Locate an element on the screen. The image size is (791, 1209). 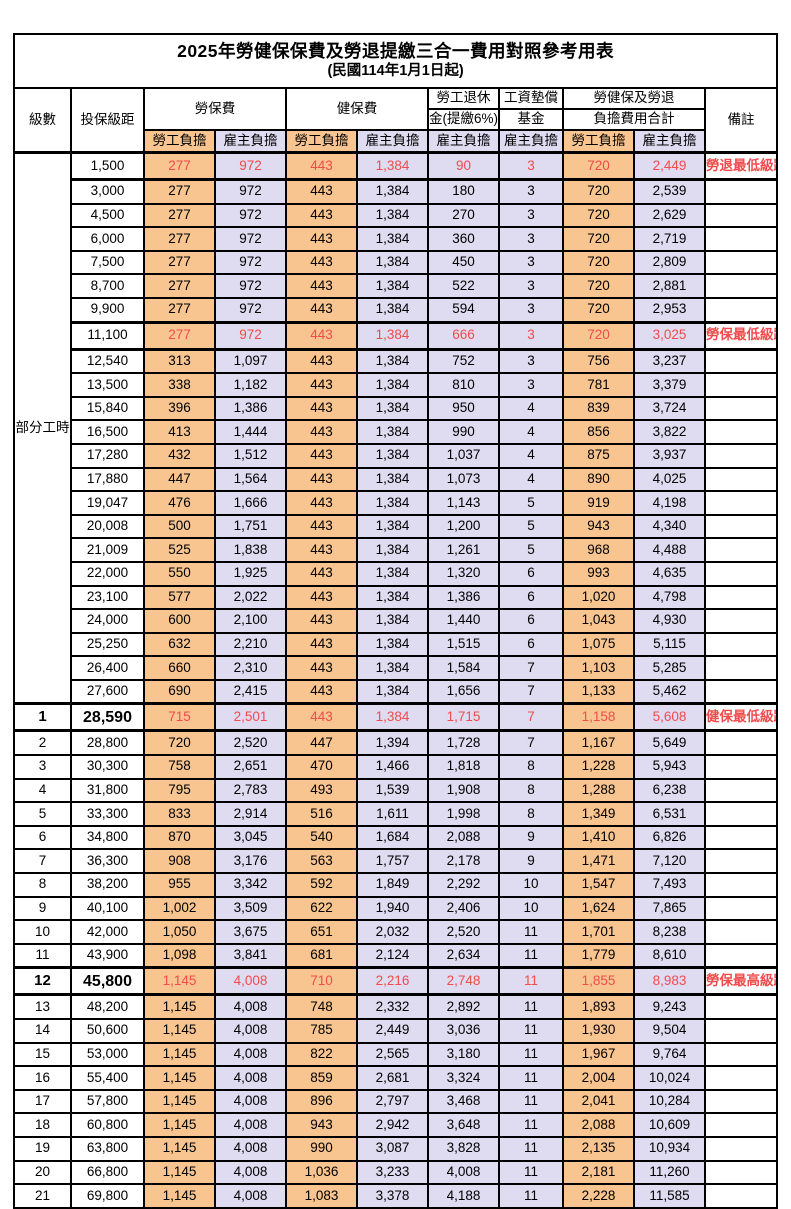
level-cell: 8 is located at coordinates (42, 885).